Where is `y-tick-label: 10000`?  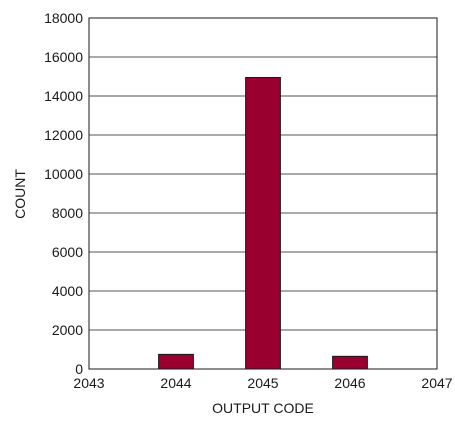 y-tick-label: 10000 is located at coordinates (63, 174).